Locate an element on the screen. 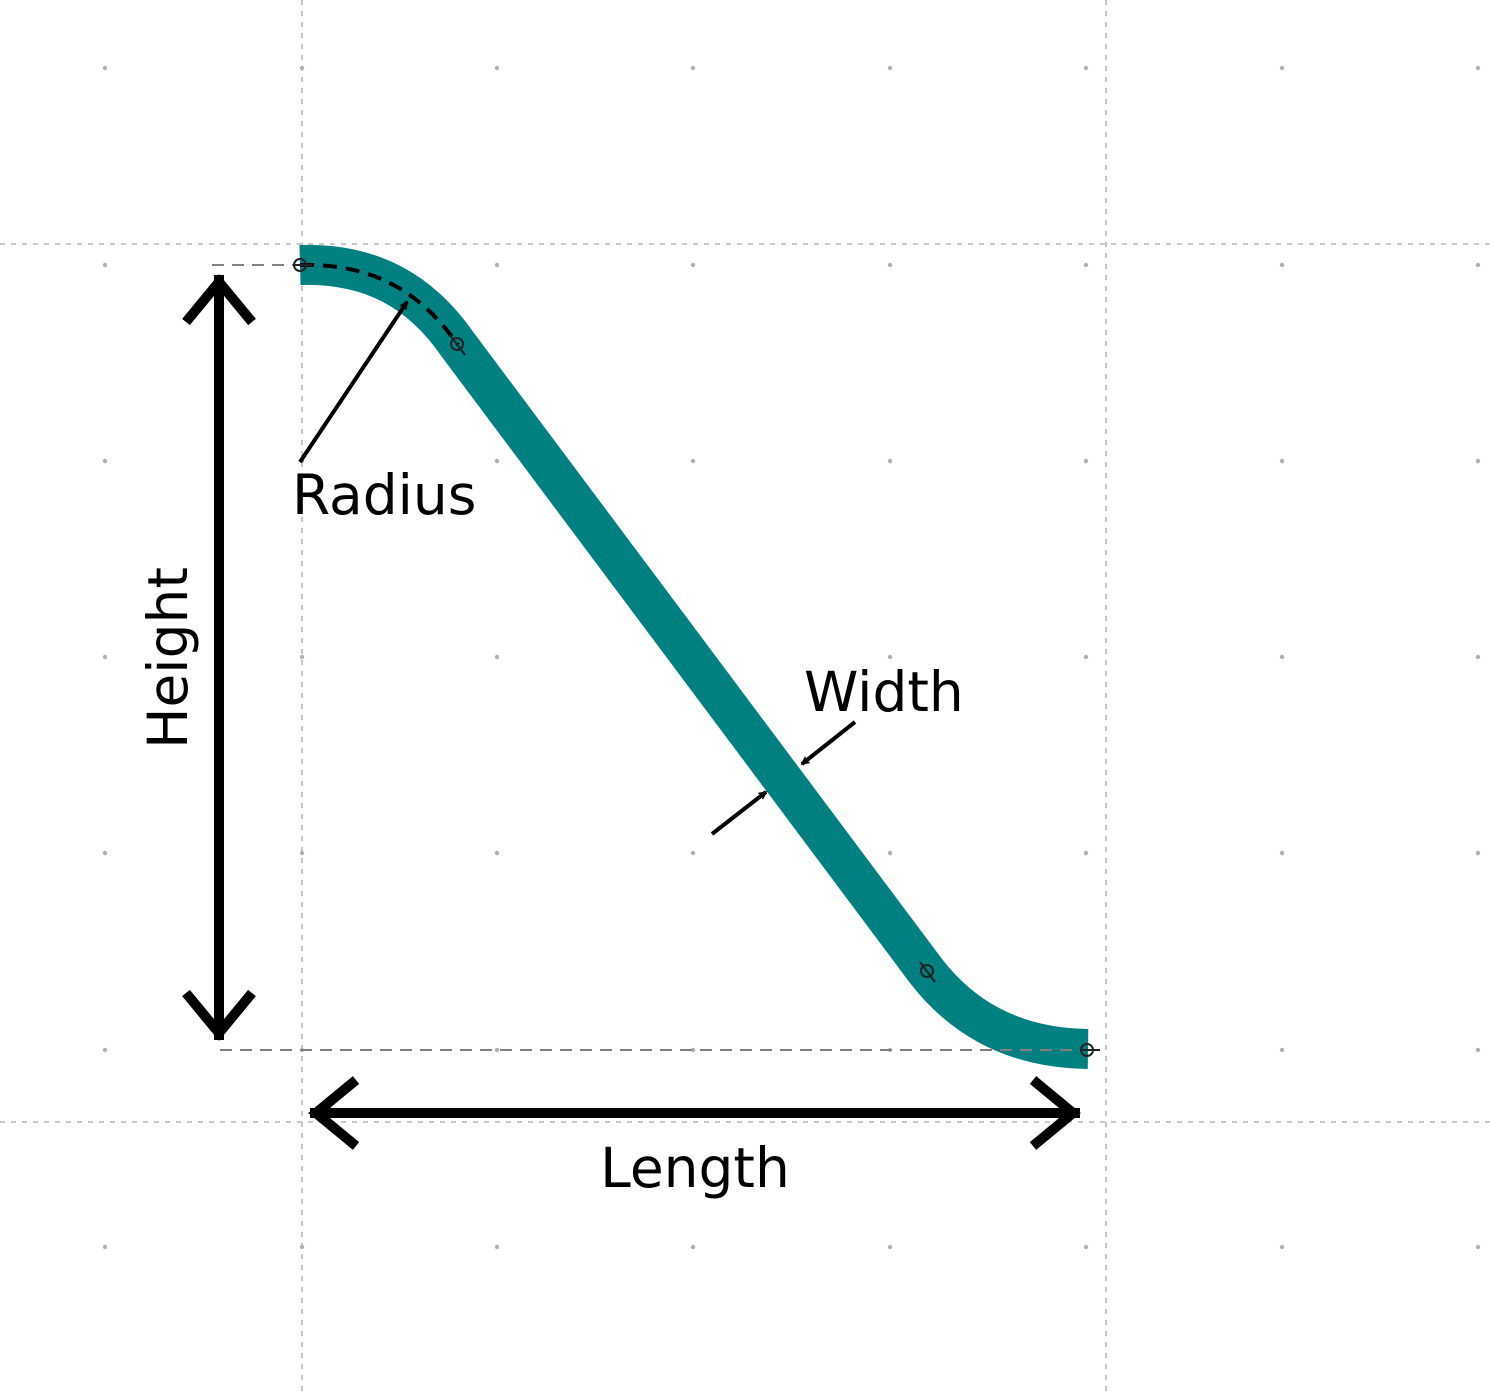  width-pointer-upper is located at coordinates (829, 743).